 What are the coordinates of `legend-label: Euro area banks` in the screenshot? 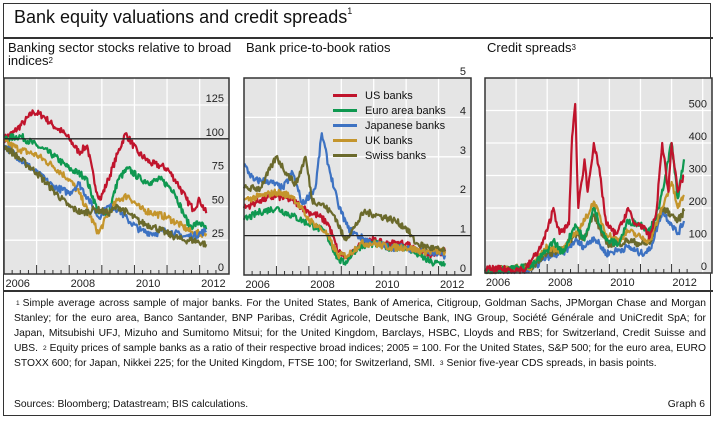 It's located at (405, 110).